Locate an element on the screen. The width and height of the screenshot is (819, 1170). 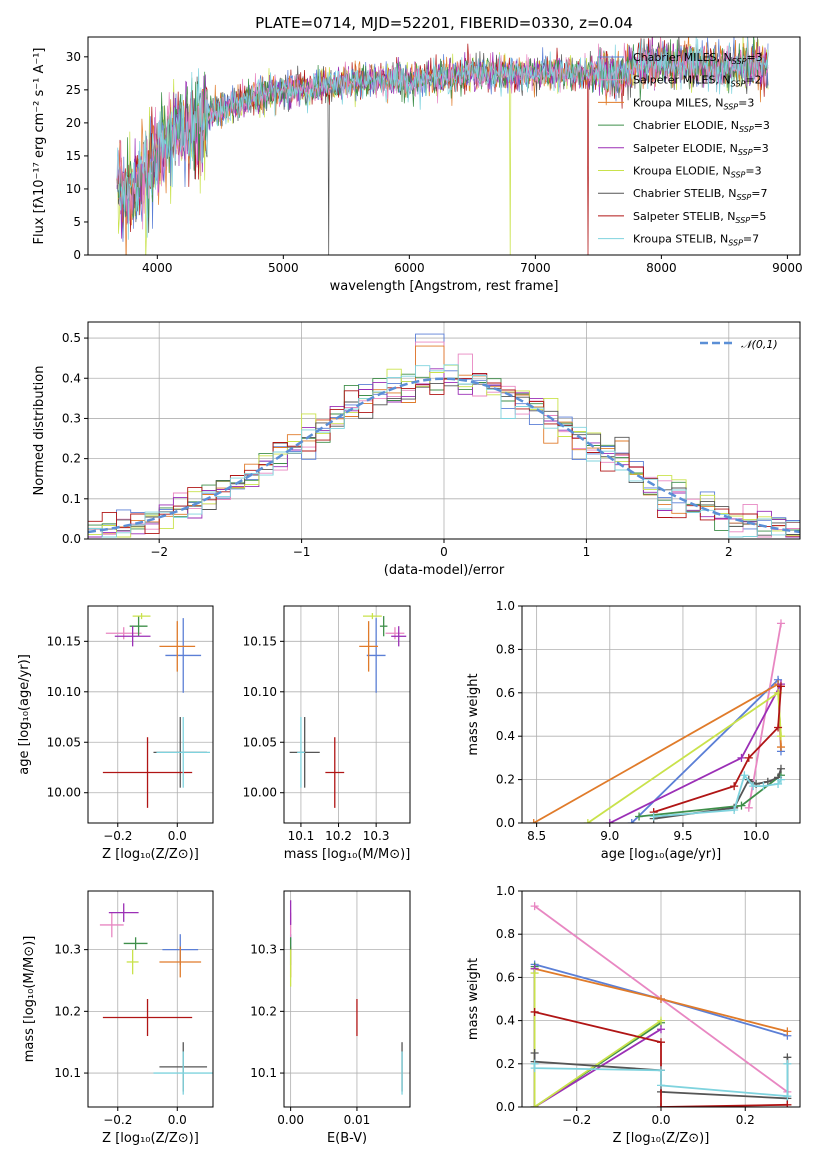
x-tick-label: −0.2 is located at coordinates (117, 1120).